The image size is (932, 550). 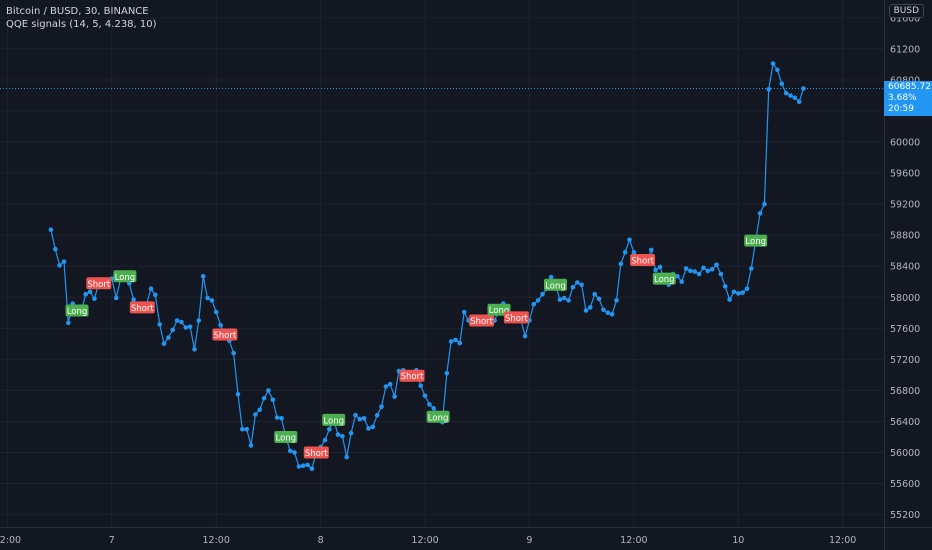 What do you see at coordinates (905, 391) in the screenshot?
I see `price-tick-label: 56800` at bounding box center [905, 391].